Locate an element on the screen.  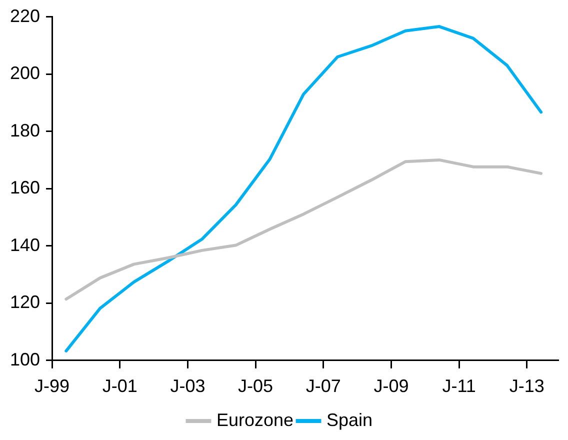
legend-label: Eurozone is located at coordinates (255, 420).